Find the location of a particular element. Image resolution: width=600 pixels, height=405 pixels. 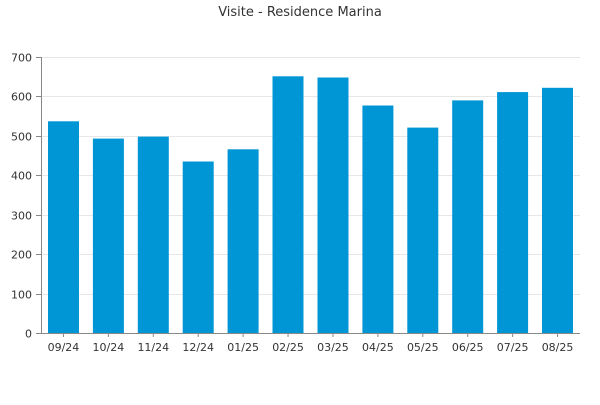

x-tick-label: 06/25 is located at coordinates (468, 347).